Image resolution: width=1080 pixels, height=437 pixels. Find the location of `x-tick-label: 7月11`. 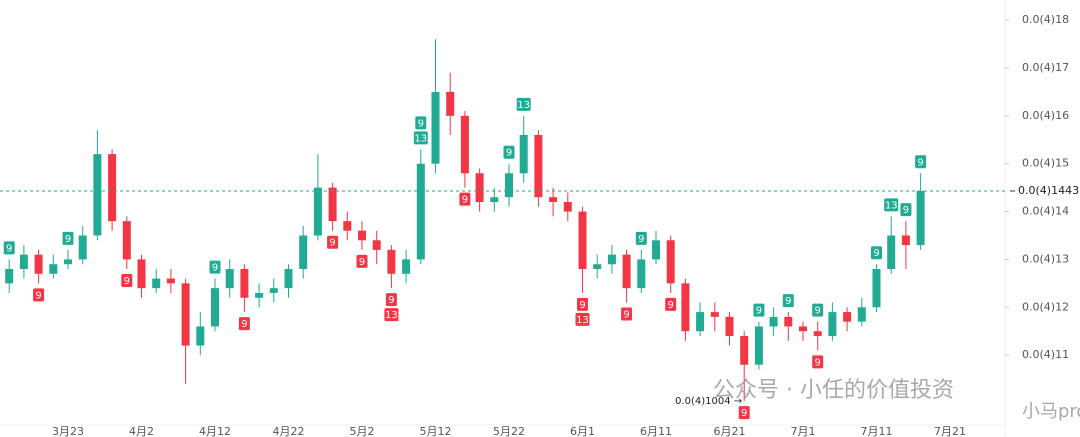

x-tick-label: 7月11 is located at coordinates (877, 431).